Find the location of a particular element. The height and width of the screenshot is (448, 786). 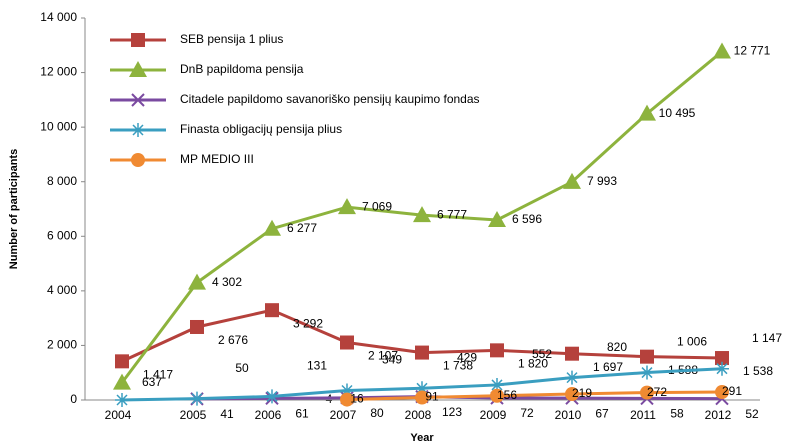

data-label: 1 006 is located at coordinates (692, 342).